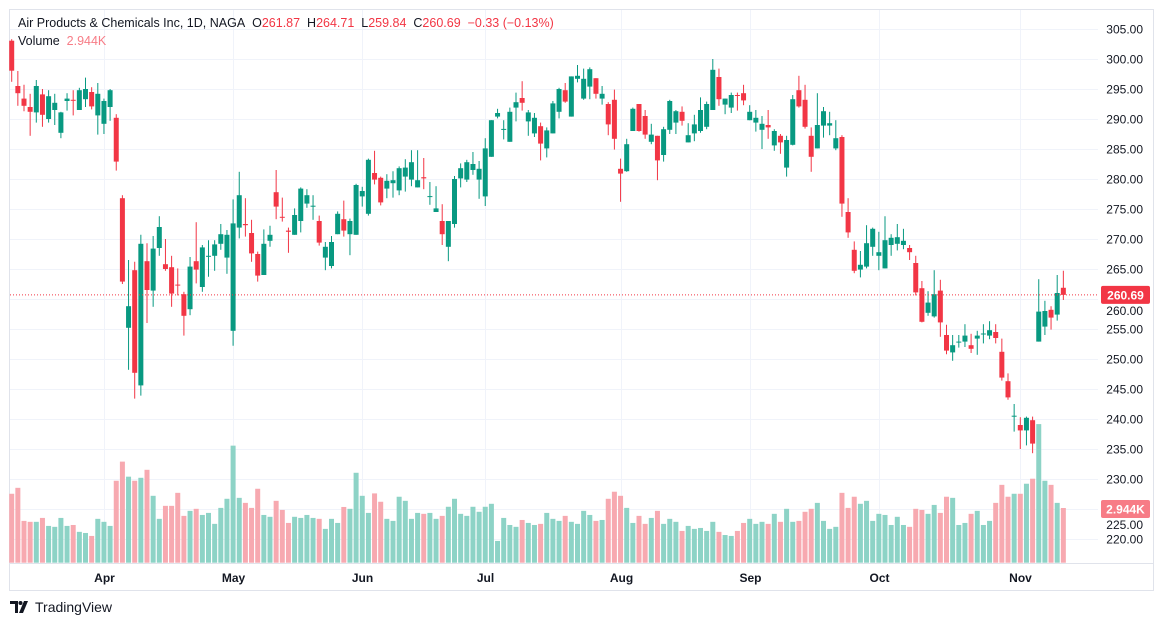 This screenshot has width=1165, height=626. Describe the element at coordinates (1124, 60) in the screenshot. I see `price-tick-label: 300.00` at that location.